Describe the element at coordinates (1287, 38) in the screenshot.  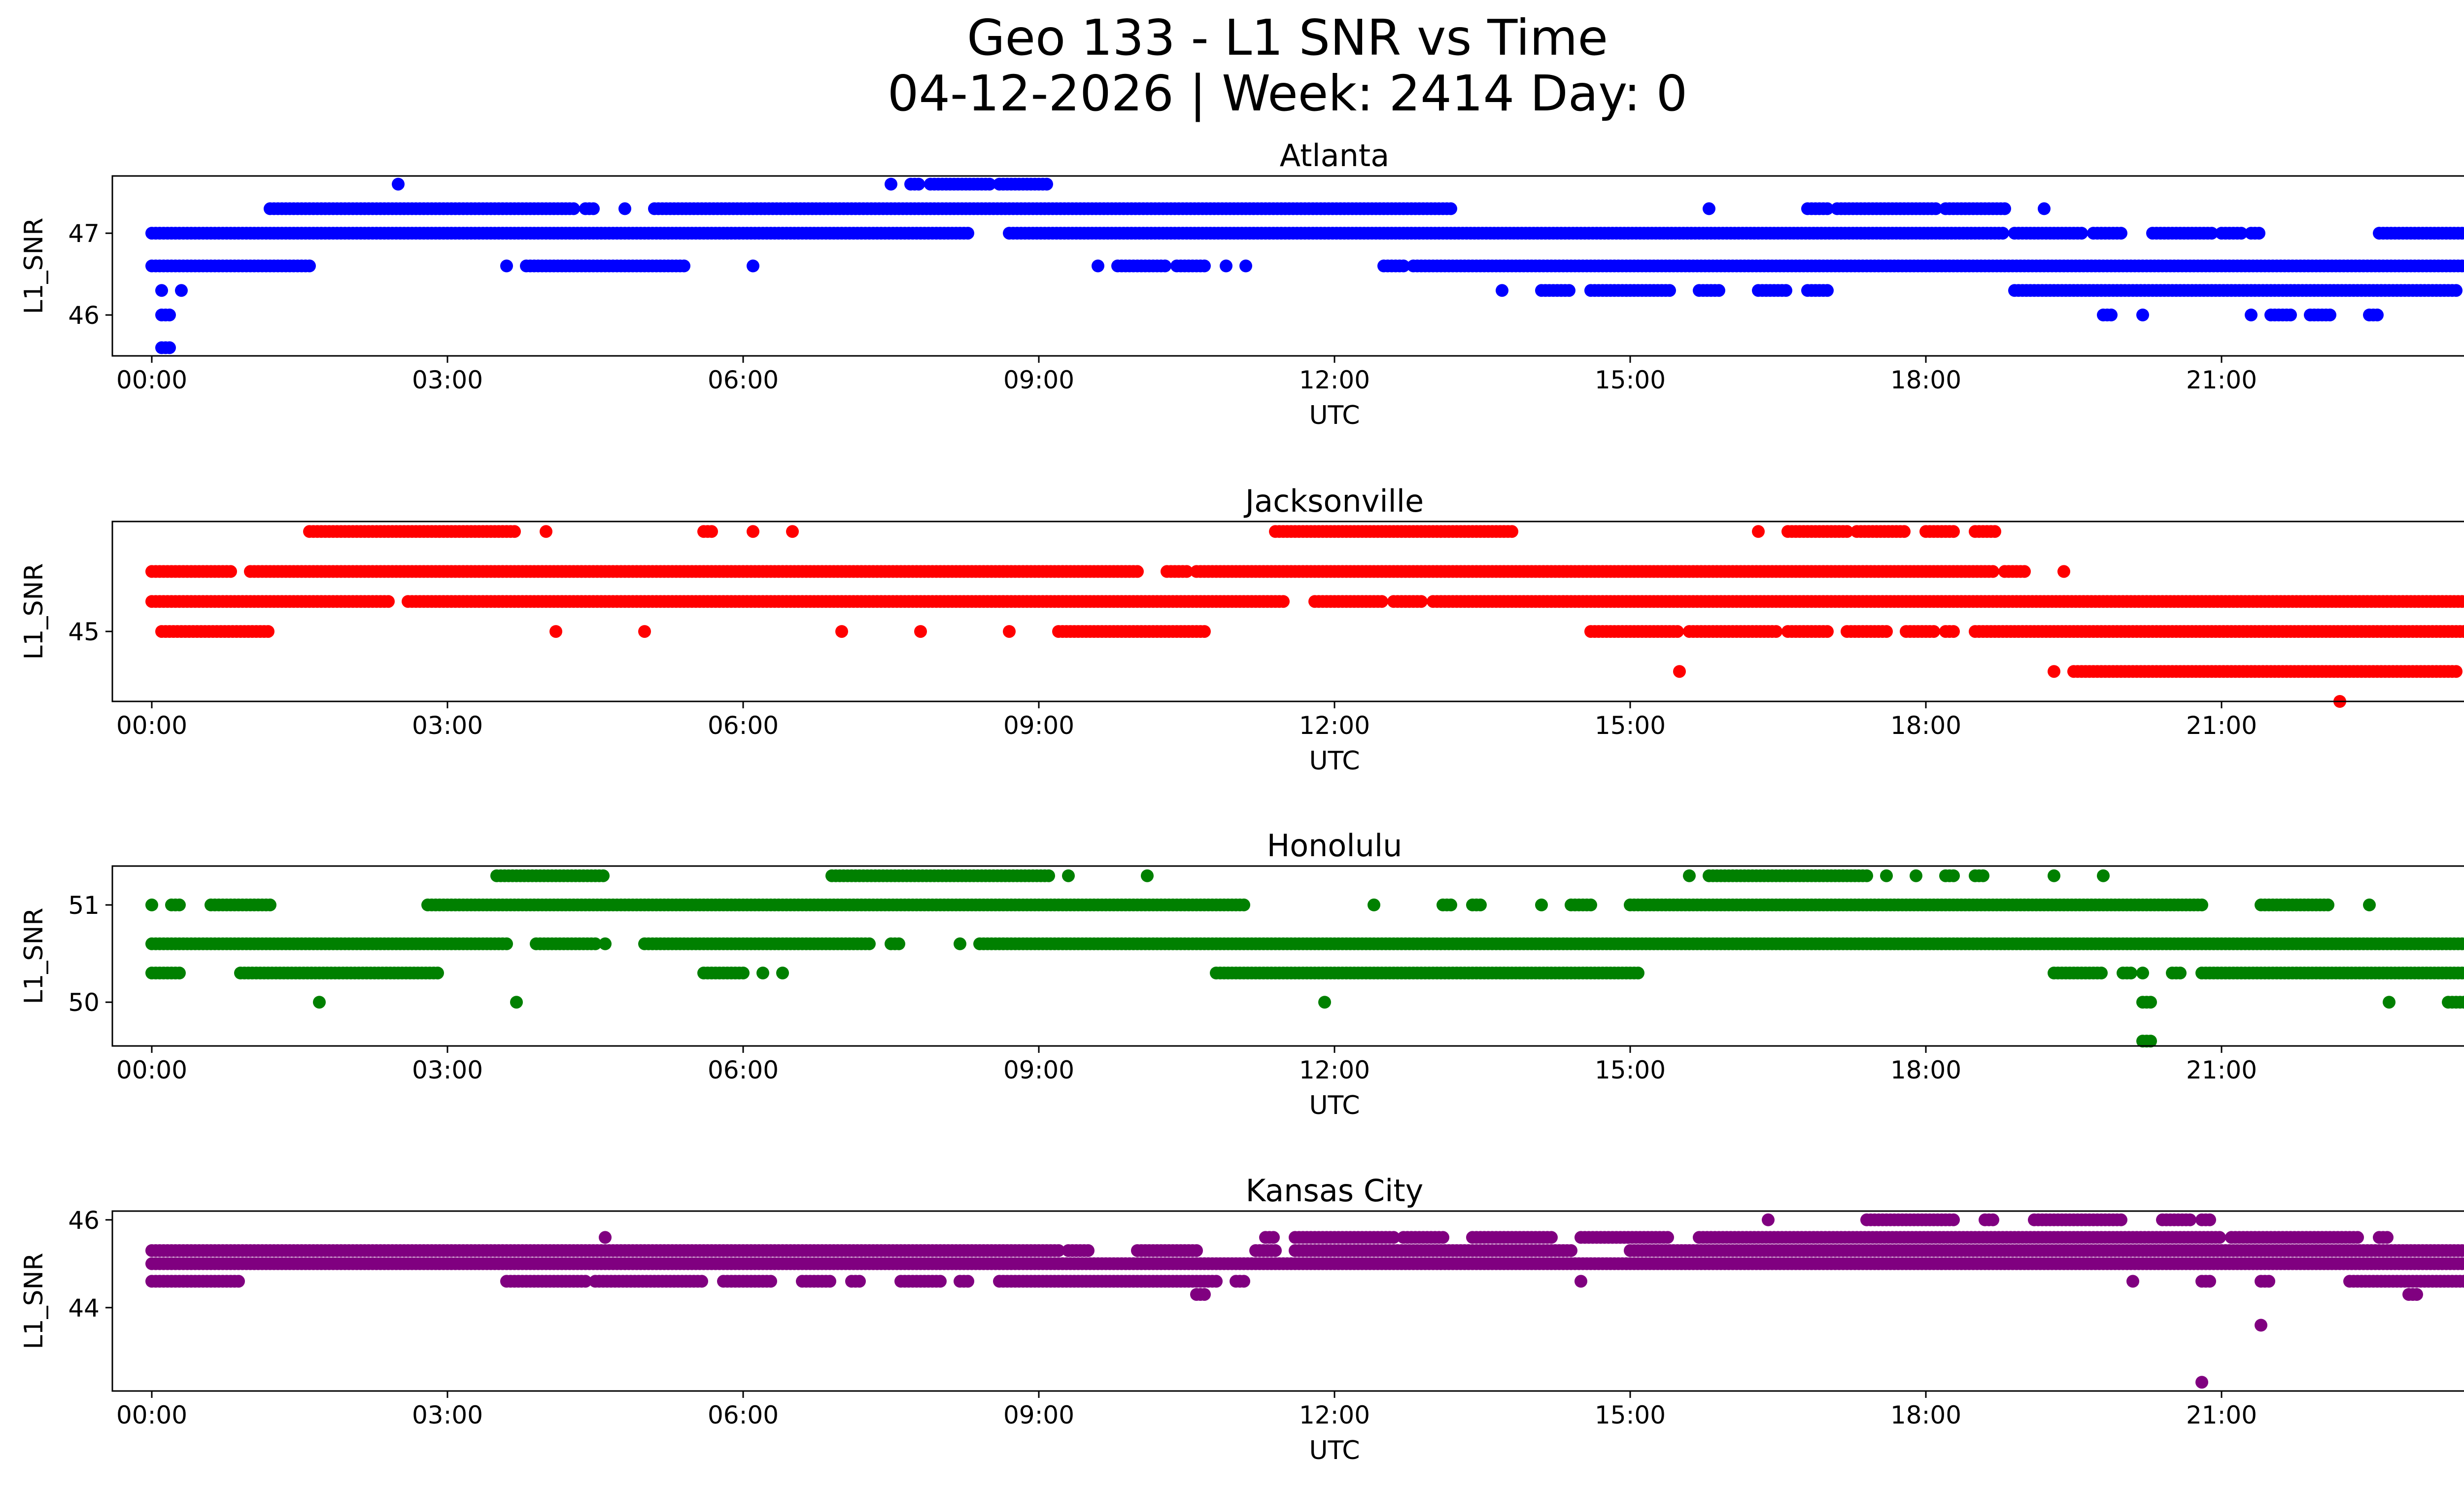
I see `figure-title-line1: Geo 133 - L1 SNR vs Time` at that location.